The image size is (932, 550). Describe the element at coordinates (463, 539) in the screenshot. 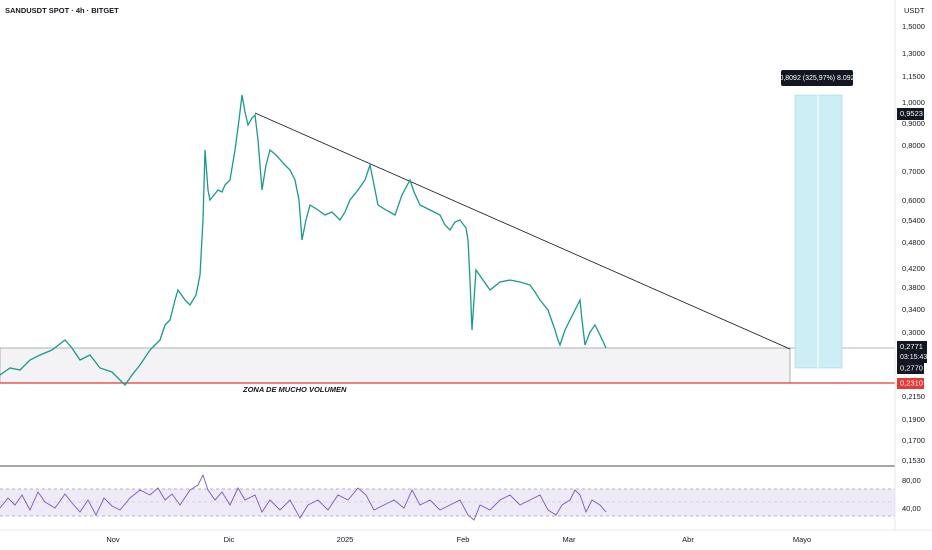

I see `time-label: Feb` at that location.